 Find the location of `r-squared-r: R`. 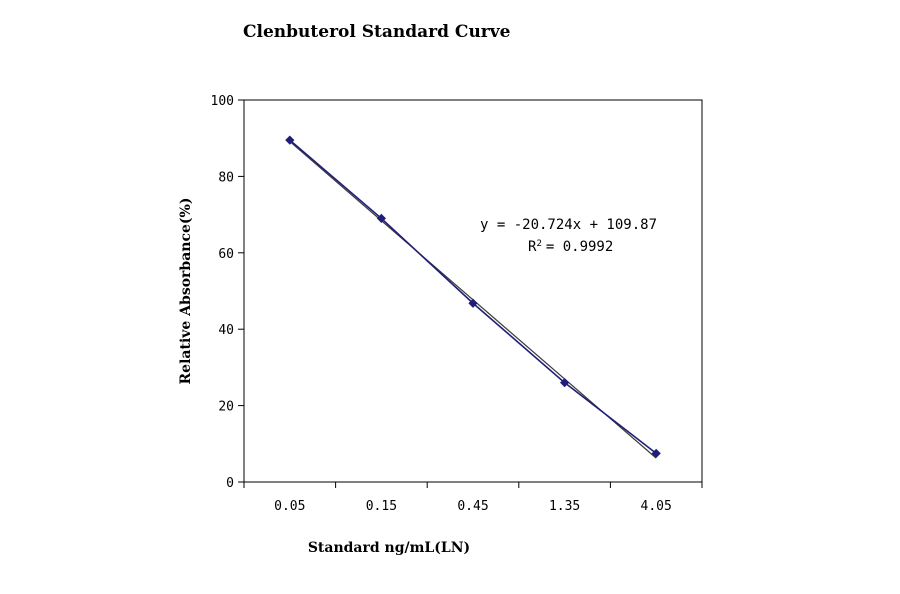

r-squared-r: R is located at coordinates (532, 247).